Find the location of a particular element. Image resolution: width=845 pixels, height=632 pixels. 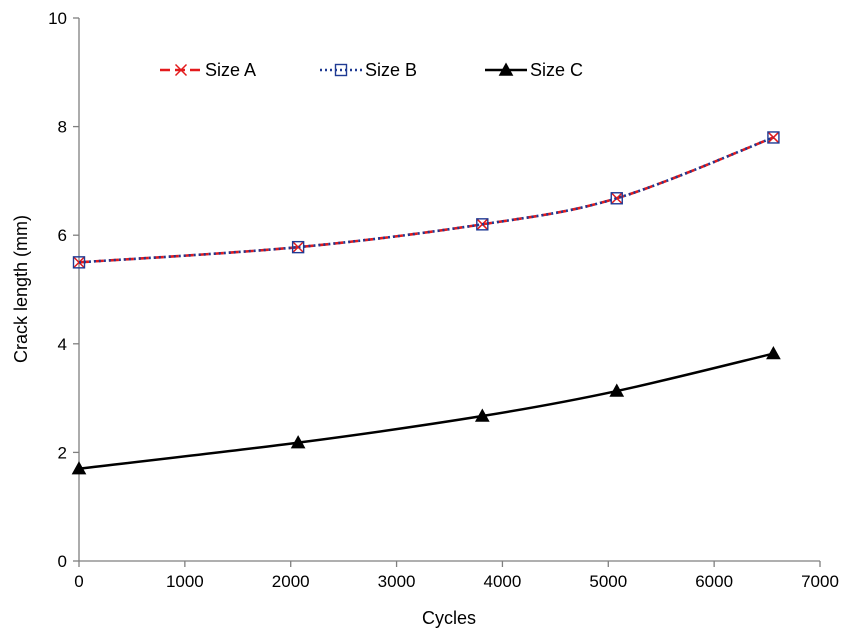

y-tick-label: 4 is located at coordinates (62, 344).